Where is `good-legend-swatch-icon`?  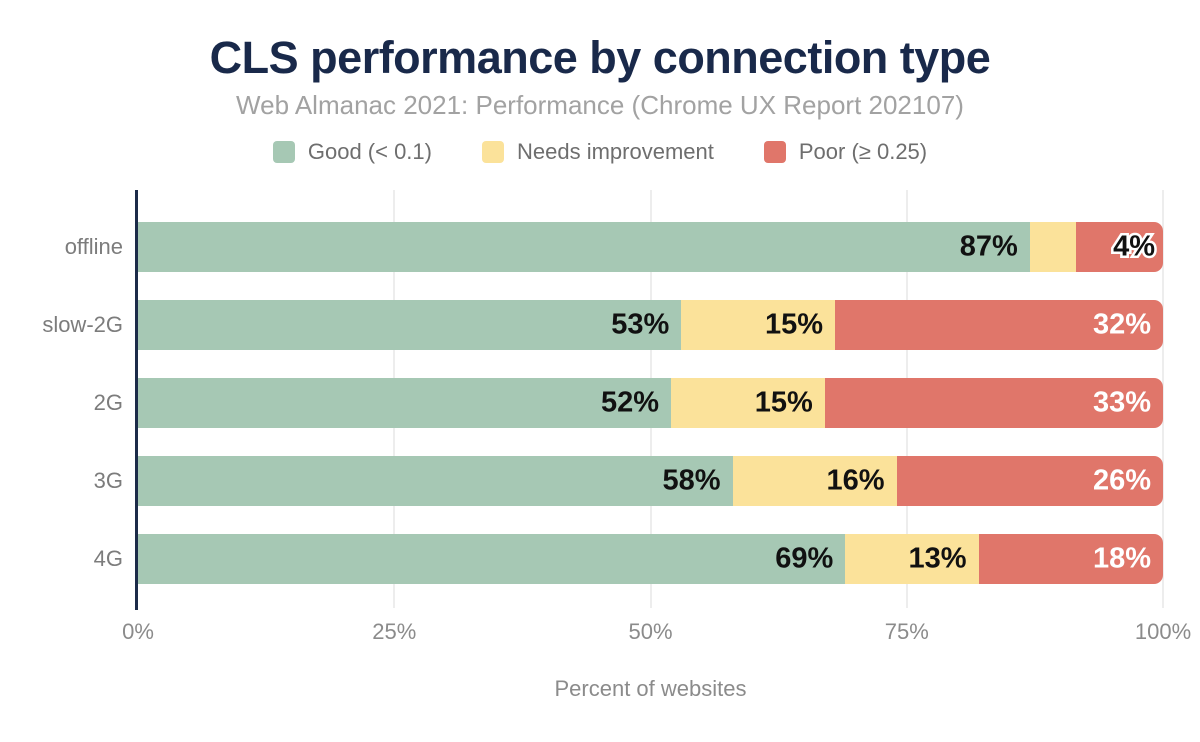 good-legend-swatch-icon is located at coordinates (283, 152).